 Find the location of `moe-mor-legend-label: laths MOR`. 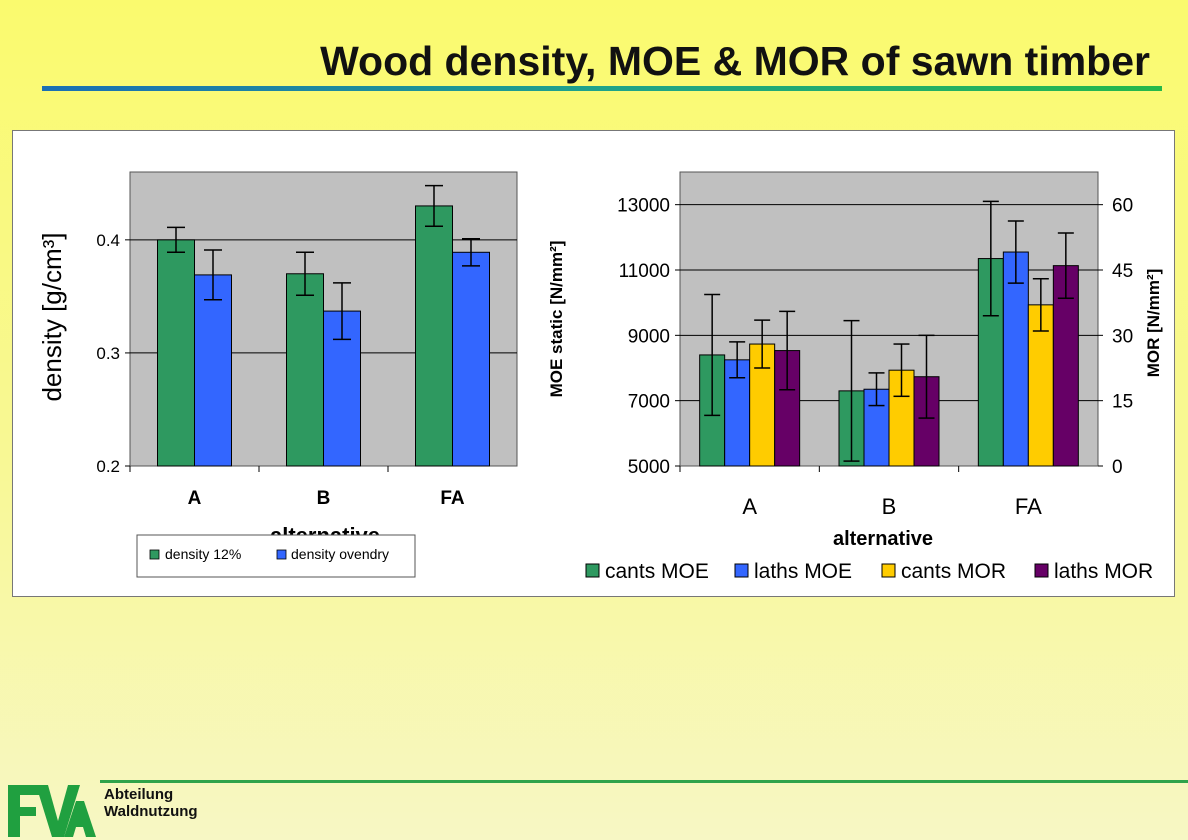

moe-mor-legend-label: laths MOR is located at coordinates (1103, 571).